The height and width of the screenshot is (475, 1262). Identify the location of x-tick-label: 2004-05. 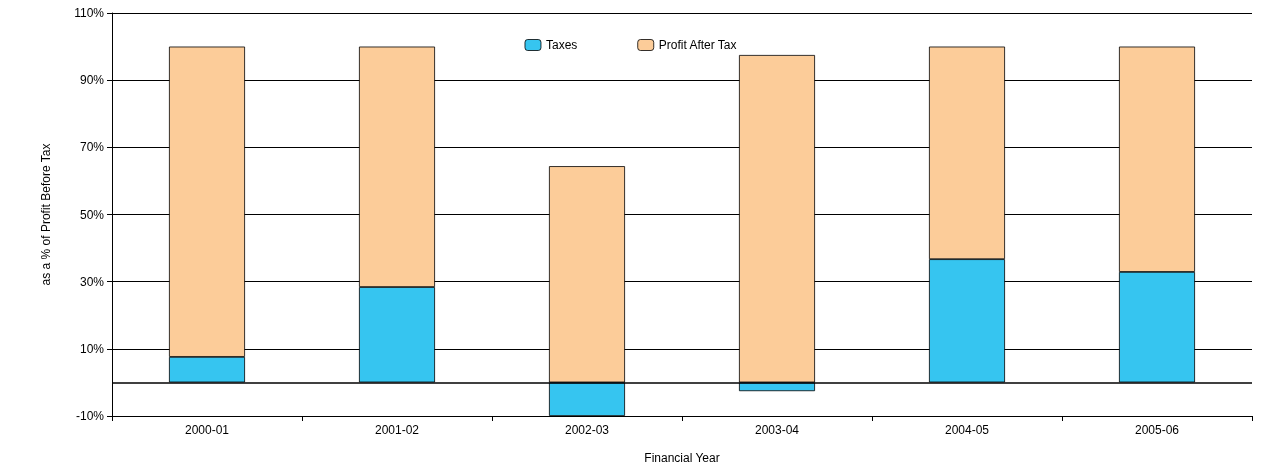
(967, 430).